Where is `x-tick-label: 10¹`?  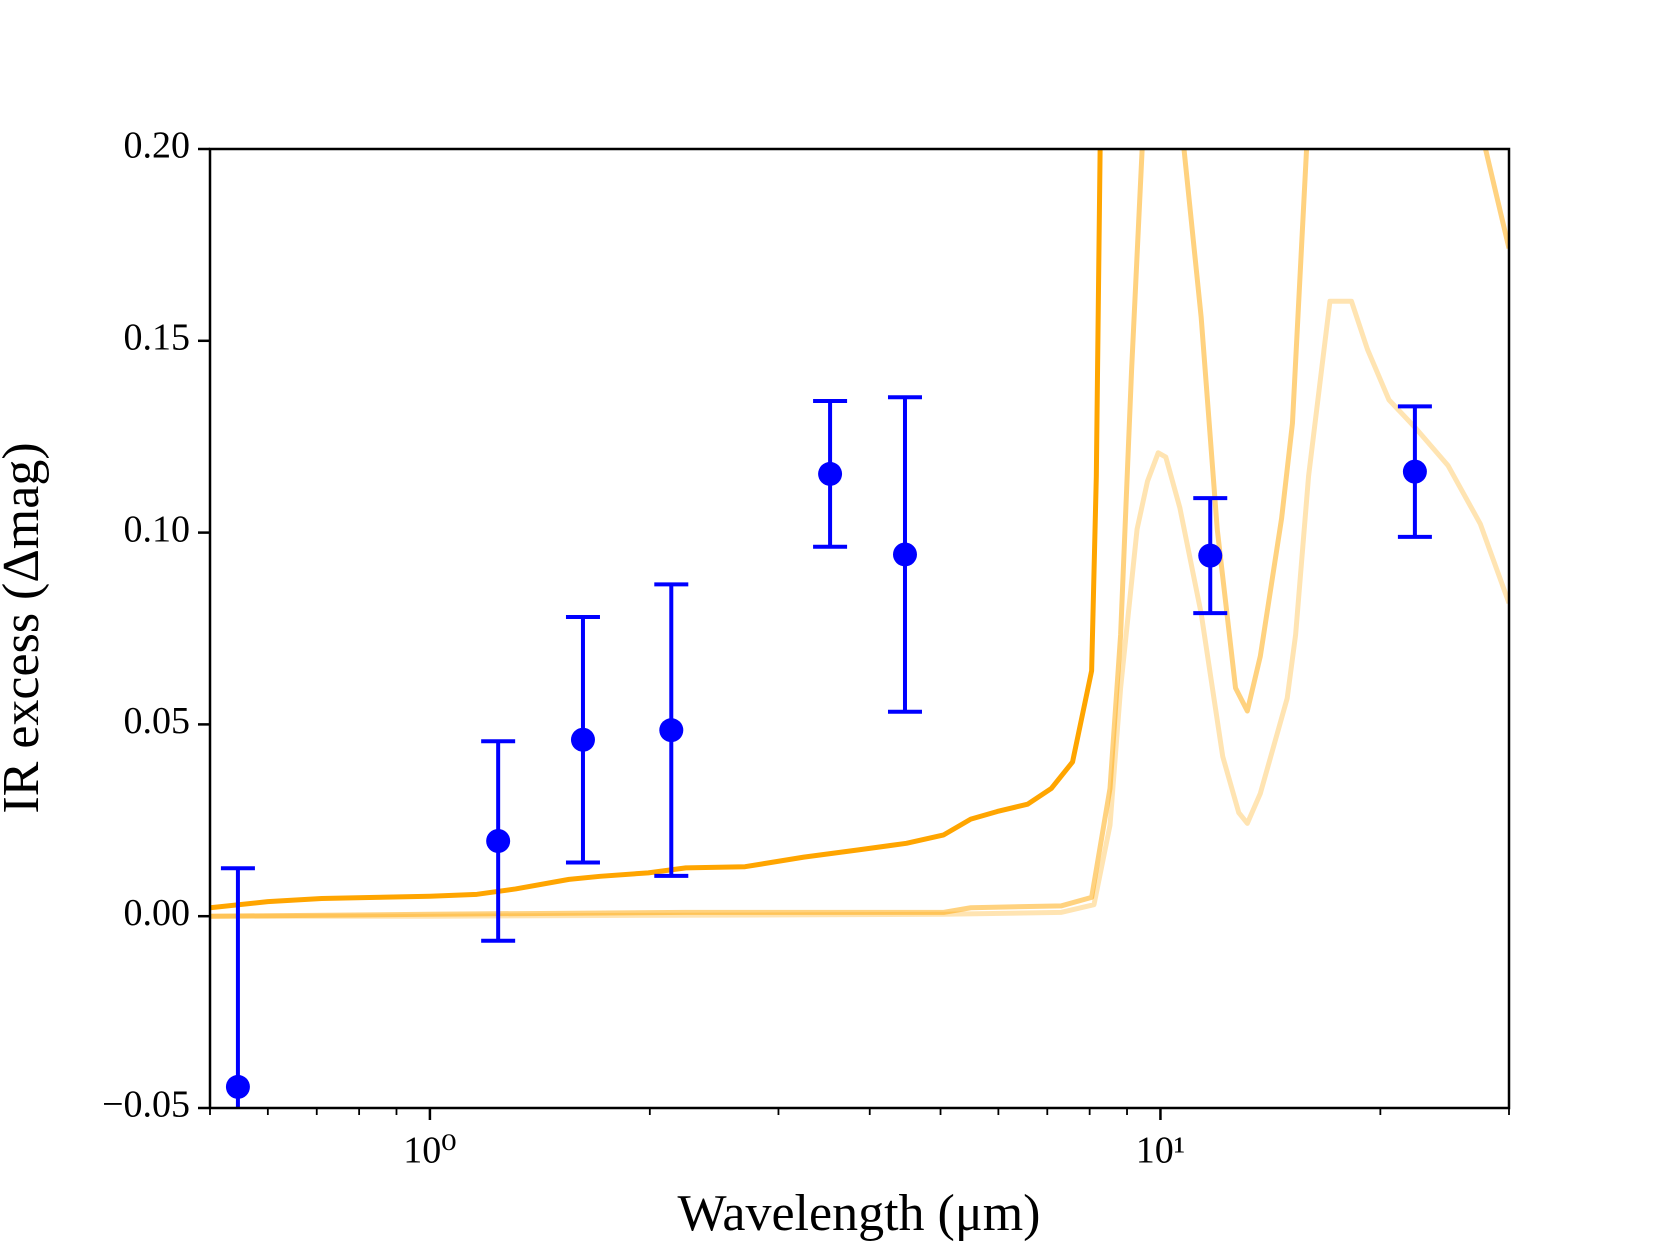 x-tick-label: 10¹ is located at coordinates (1160, 1151).